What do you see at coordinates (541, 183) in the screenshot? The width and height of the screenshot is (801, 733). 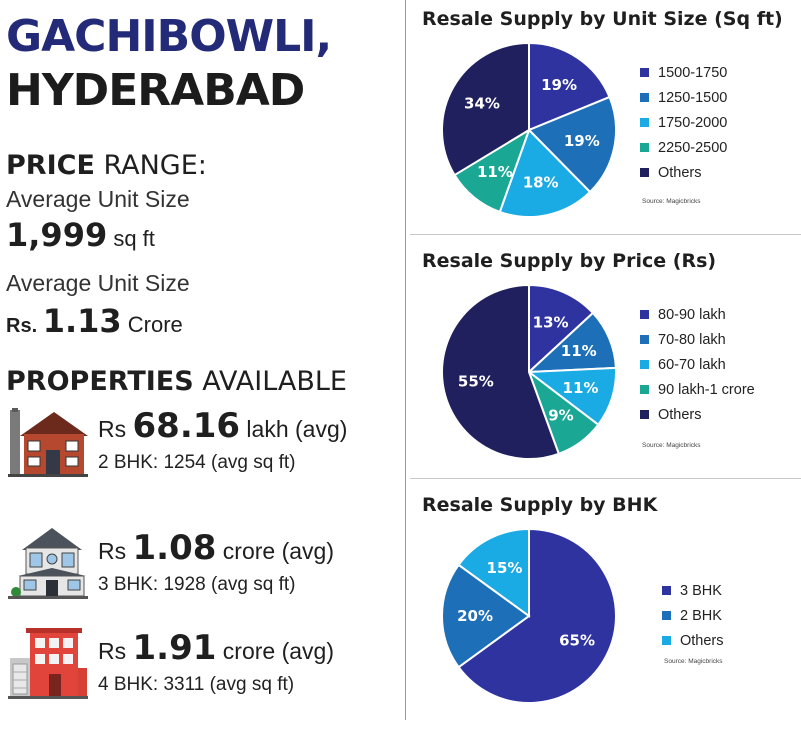 I see `pie-label-1750-2000: 18%` at bounding box center [541, 183].